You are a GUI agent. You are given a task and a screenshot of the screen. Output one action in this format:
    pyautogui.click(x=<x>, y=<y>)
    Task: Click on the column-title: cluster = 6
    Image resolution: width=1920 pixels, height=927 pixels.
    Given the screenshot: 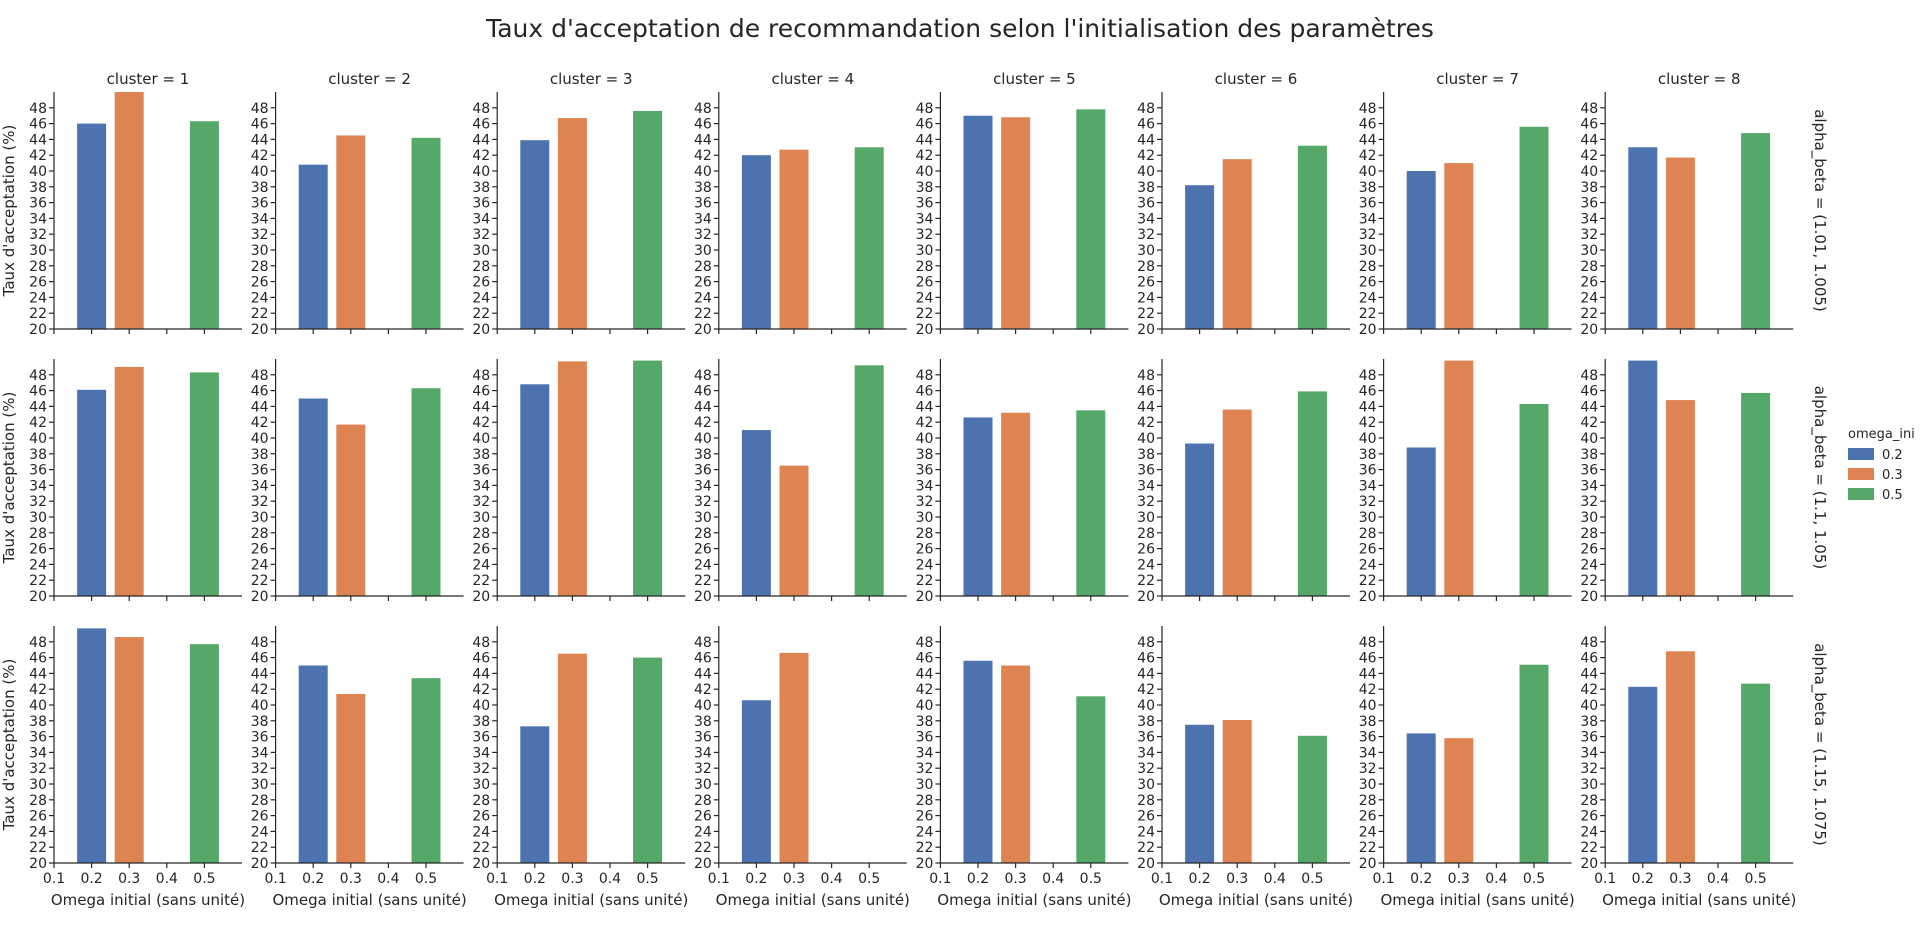 What is the action you would take?
    pyautogui.click(x=1256, y=79)
    